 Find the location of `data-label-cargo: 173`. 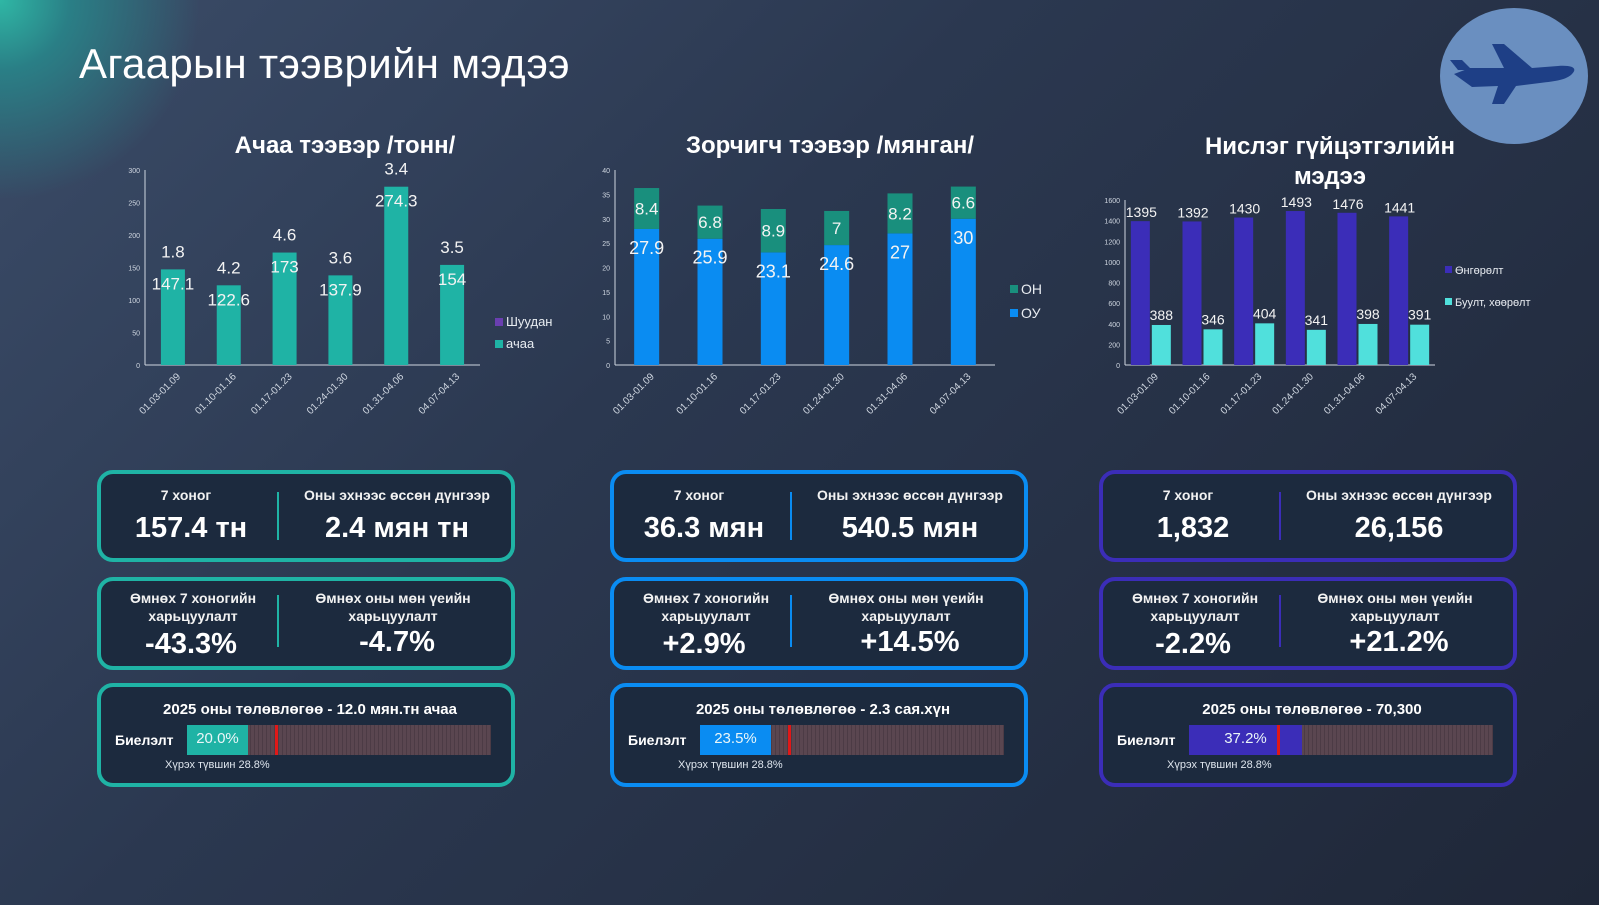

data-label-cargo: 173 is located at coordinates (284, 267).